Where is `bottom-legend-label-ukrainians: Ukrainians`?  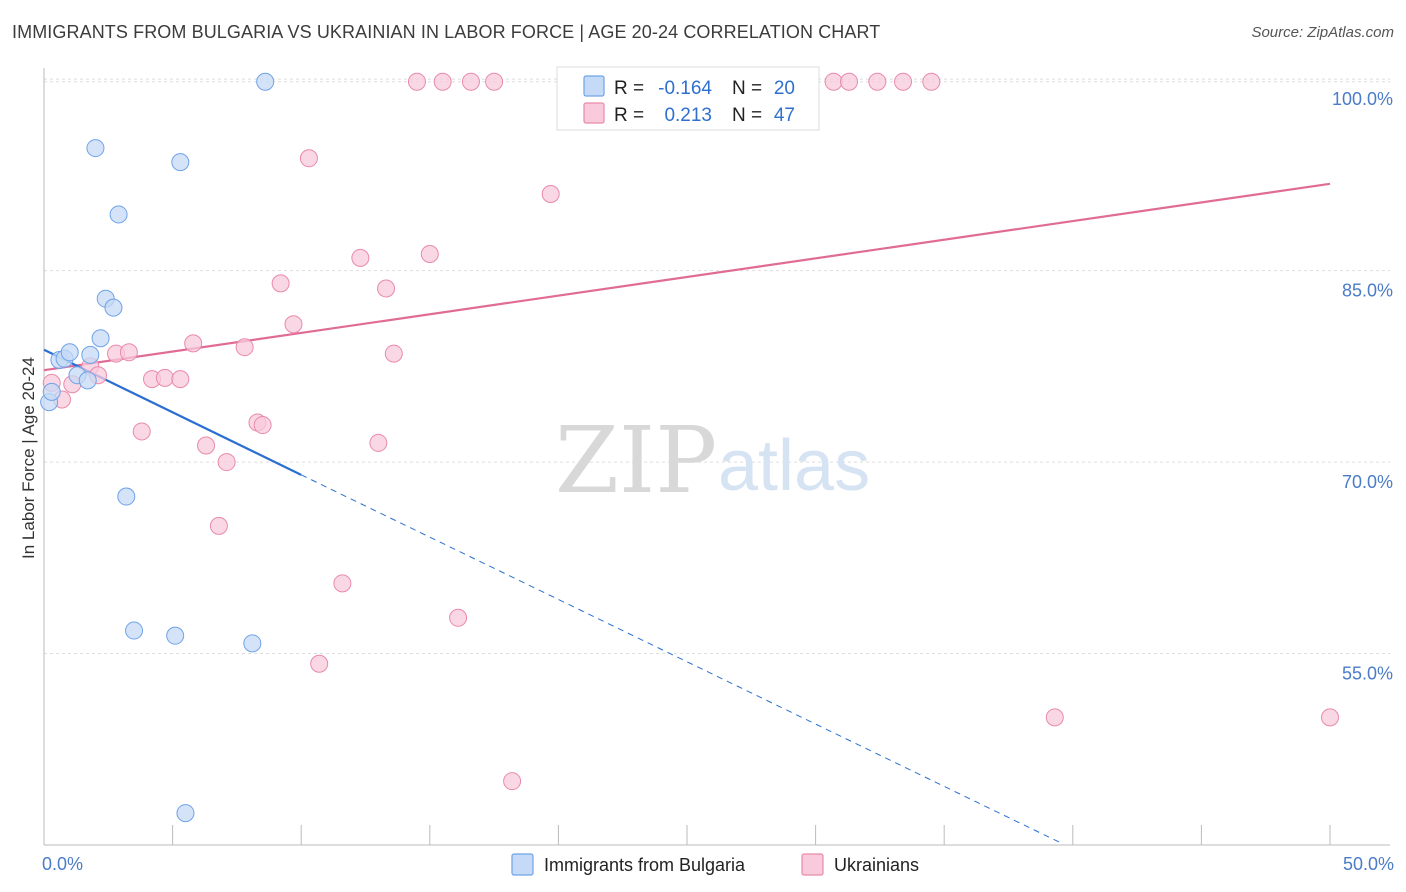
bottom-legend-label-ukrainians: Ukrainians is located at coordinates (876, 865).